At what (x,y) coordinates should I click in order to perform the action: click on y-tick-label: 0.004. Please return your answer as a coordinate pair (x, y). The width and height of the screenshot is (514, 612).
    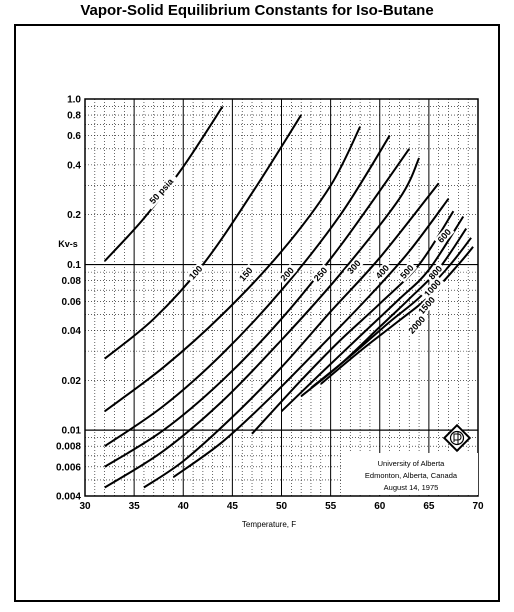
    Looking at the image, I should click on (68, 497).